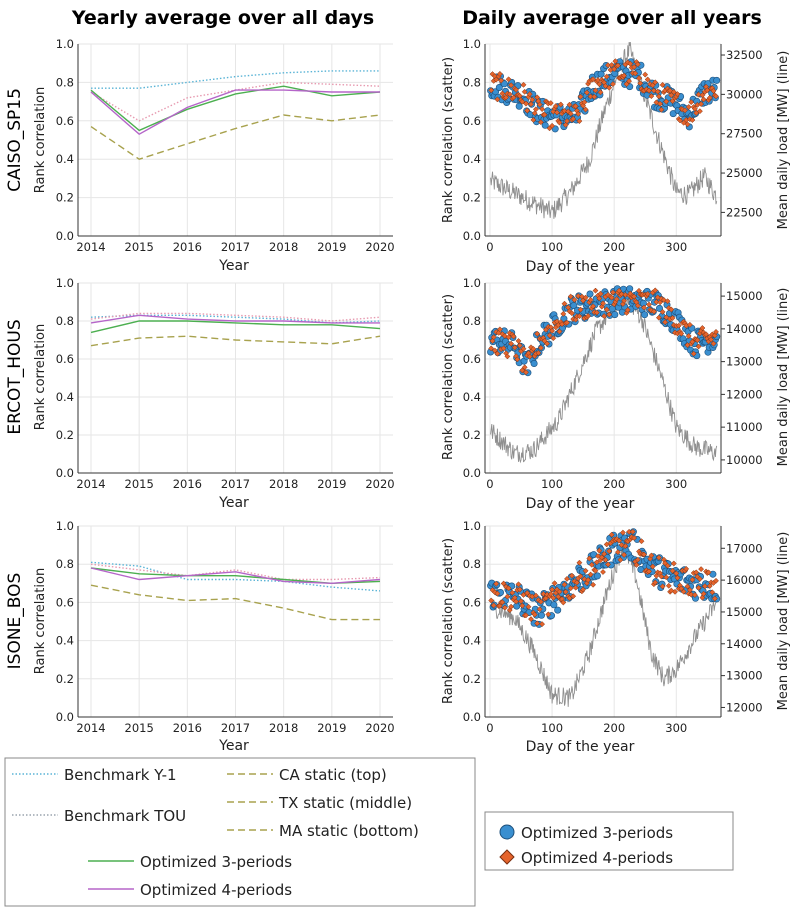 The width and height of the screenshot is (800, 910). I want to click on x-tick-label: 100, so click(552, 728).